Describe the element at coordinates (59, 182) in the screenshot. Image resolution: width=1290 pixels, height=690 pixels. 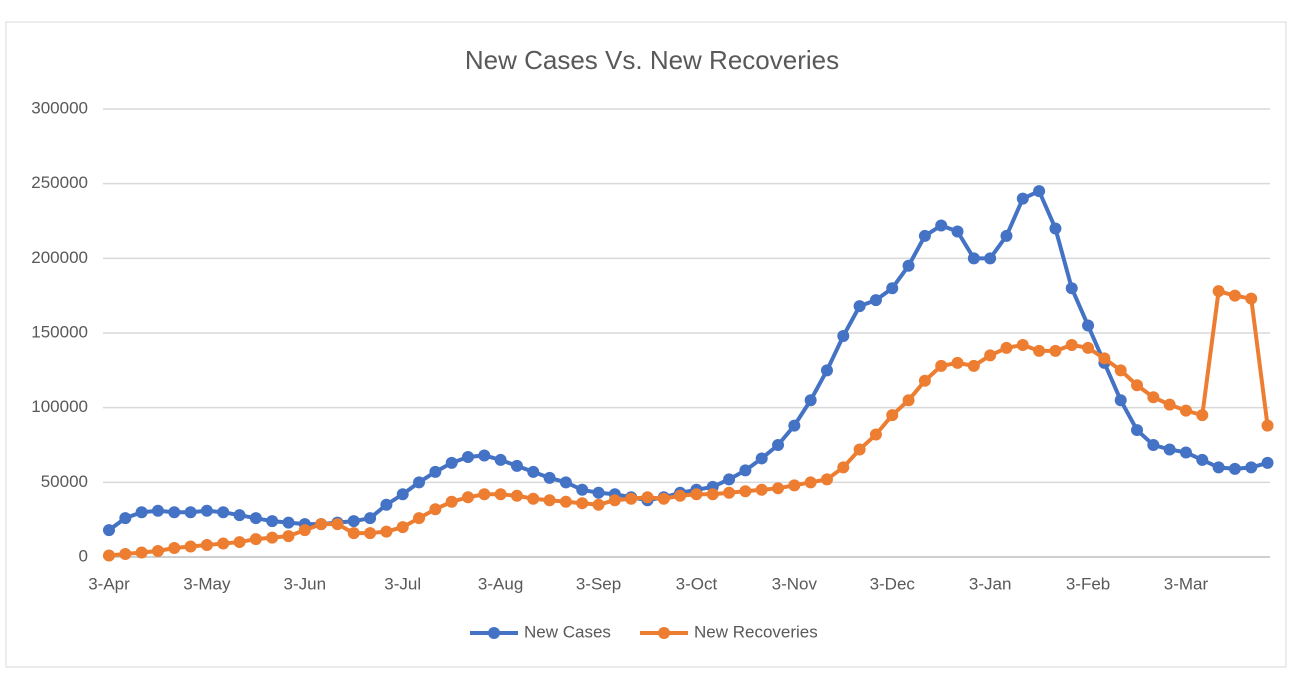
I see `y-tick-label: 250000` at that location.